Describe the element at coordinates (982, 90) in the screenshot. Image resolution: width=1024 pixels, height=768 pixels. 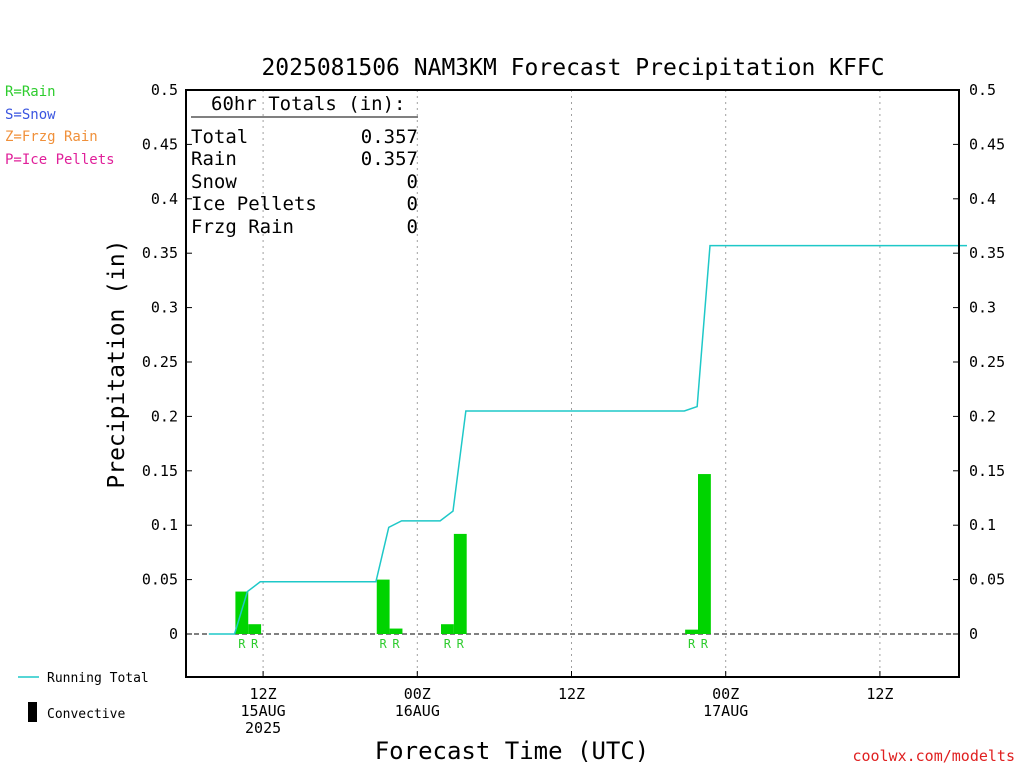
I see `y-tick-label-right: 0.5` at that location.